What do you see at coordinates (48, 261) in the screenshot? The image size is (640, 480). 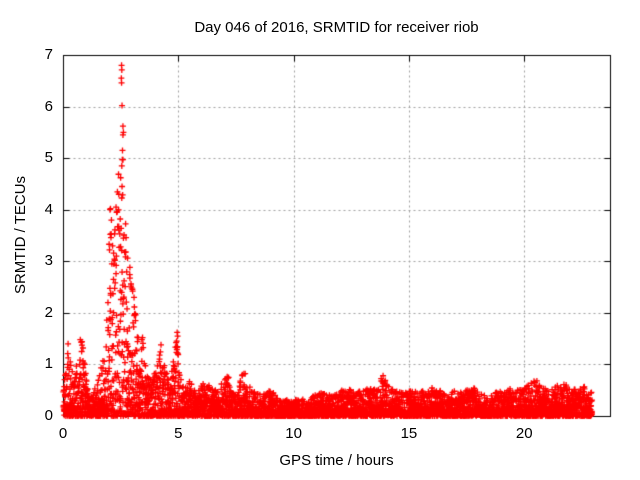 I see `y-tick-label: 3` at bounding box center [48, 261].